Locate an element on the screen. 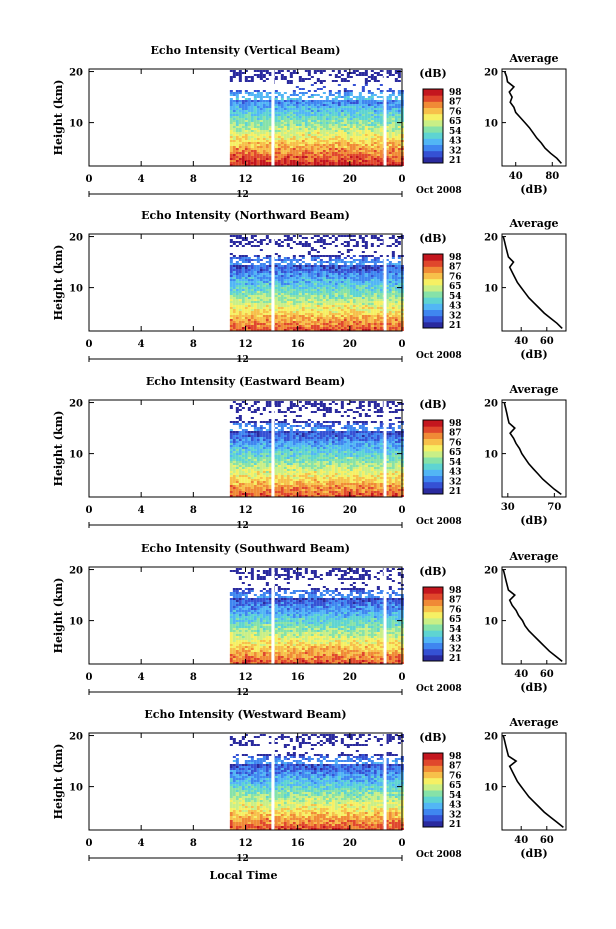  panel-title: Echo Intensity (Eastward Beam) is located at coordinates (245, 381).